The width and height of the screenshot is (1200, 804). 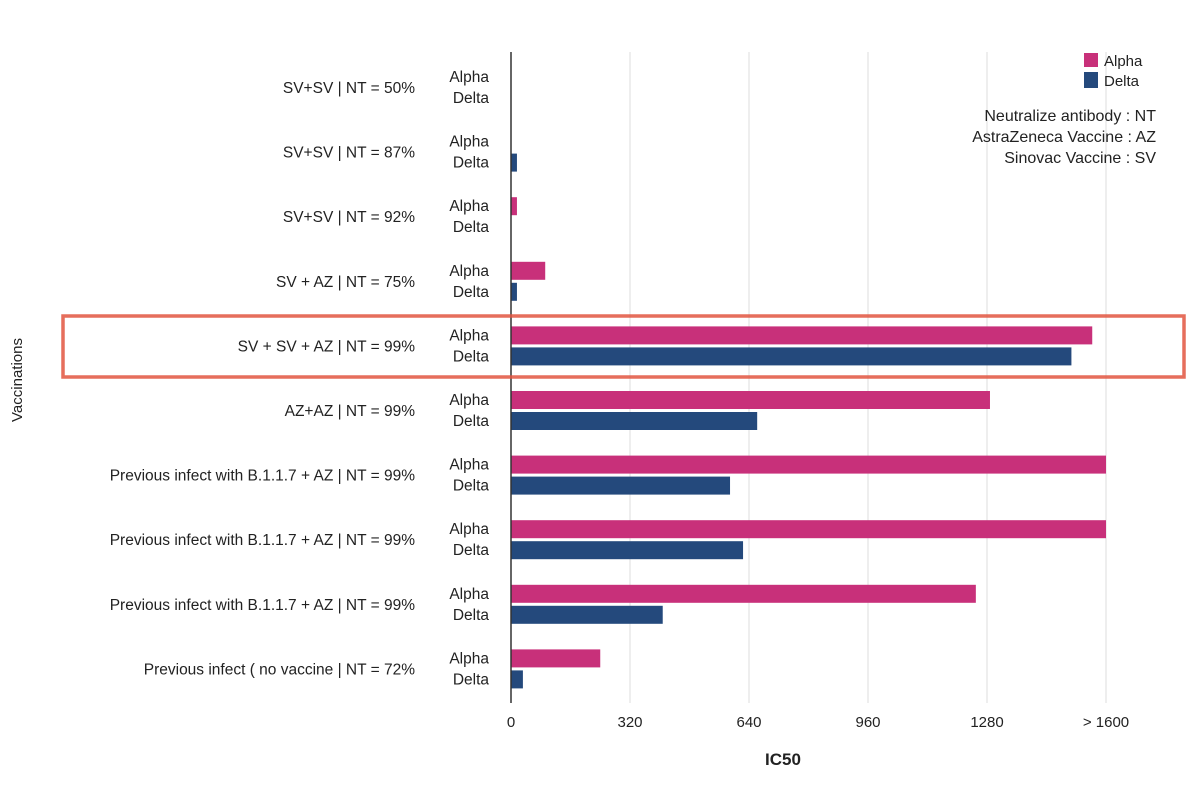 I want to click on x-tick-label: 0, so click(x=511, y=722).